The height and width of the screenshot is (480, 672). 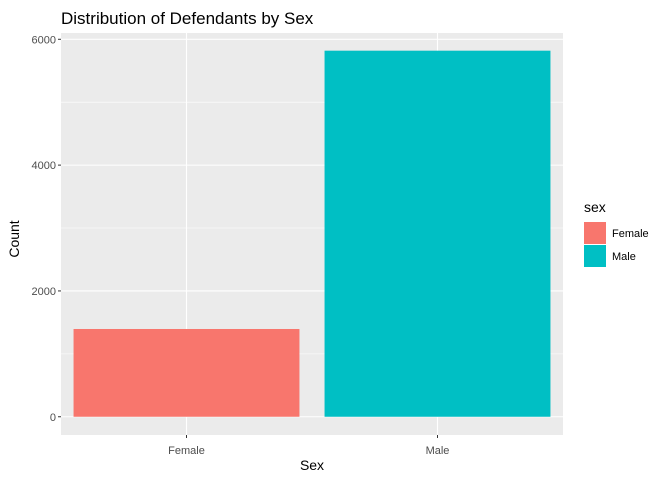 I want to click on legend-key-male, so click(x=595, y=256).